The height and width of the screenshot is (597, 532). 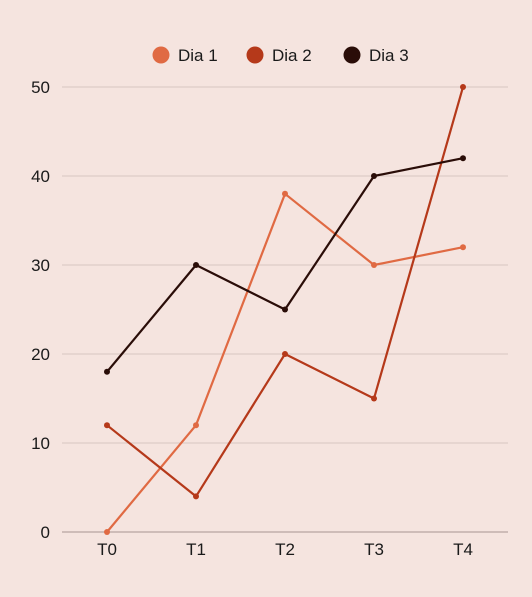 What do you see at coordinates (107, 549) in the screenshot?
I see `x-tick-label: T0` at bounding box center [107, 549].